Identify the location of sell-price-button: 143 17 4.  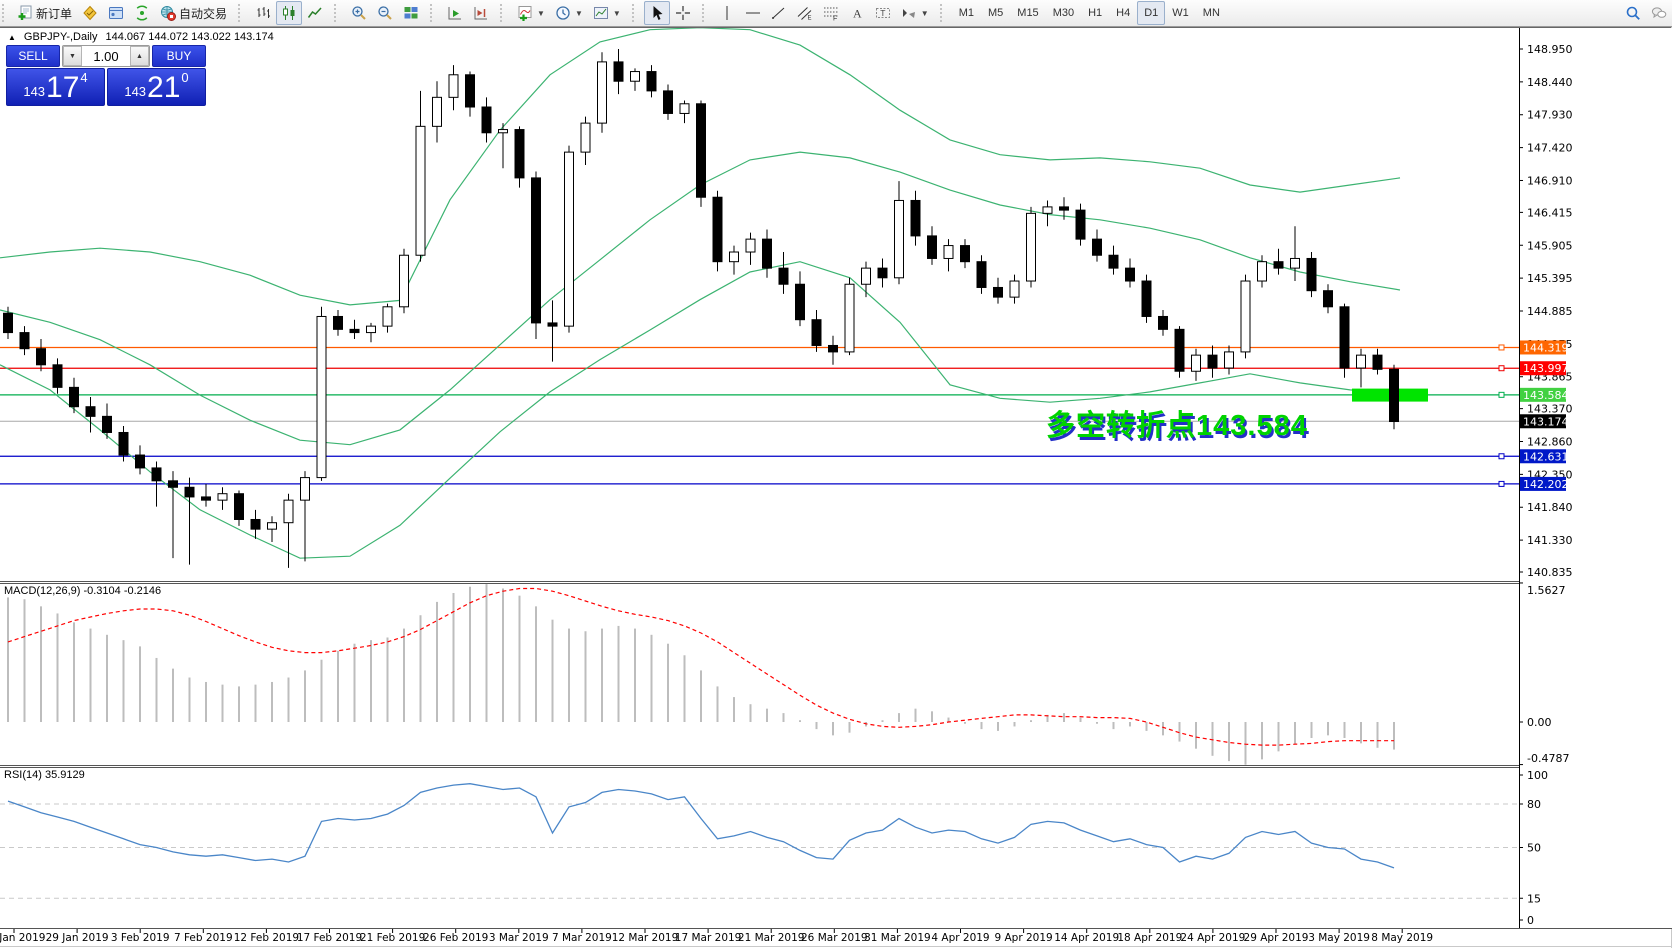
(55, 87).